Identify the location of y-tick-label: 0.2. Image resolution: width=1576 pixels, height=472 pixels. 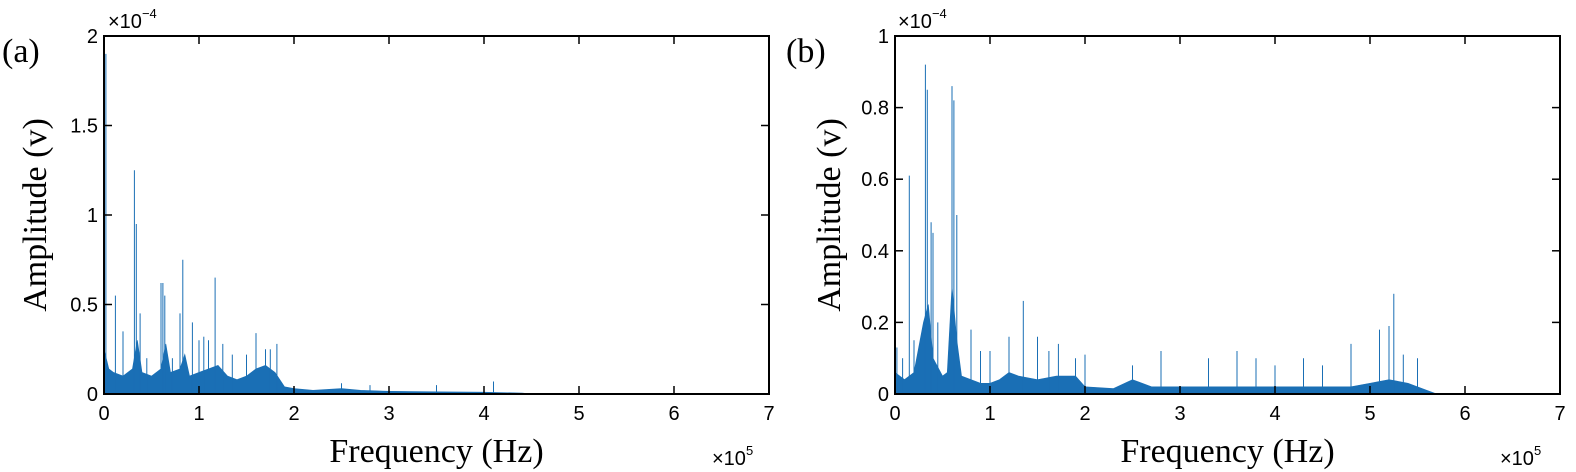
(875, 323).